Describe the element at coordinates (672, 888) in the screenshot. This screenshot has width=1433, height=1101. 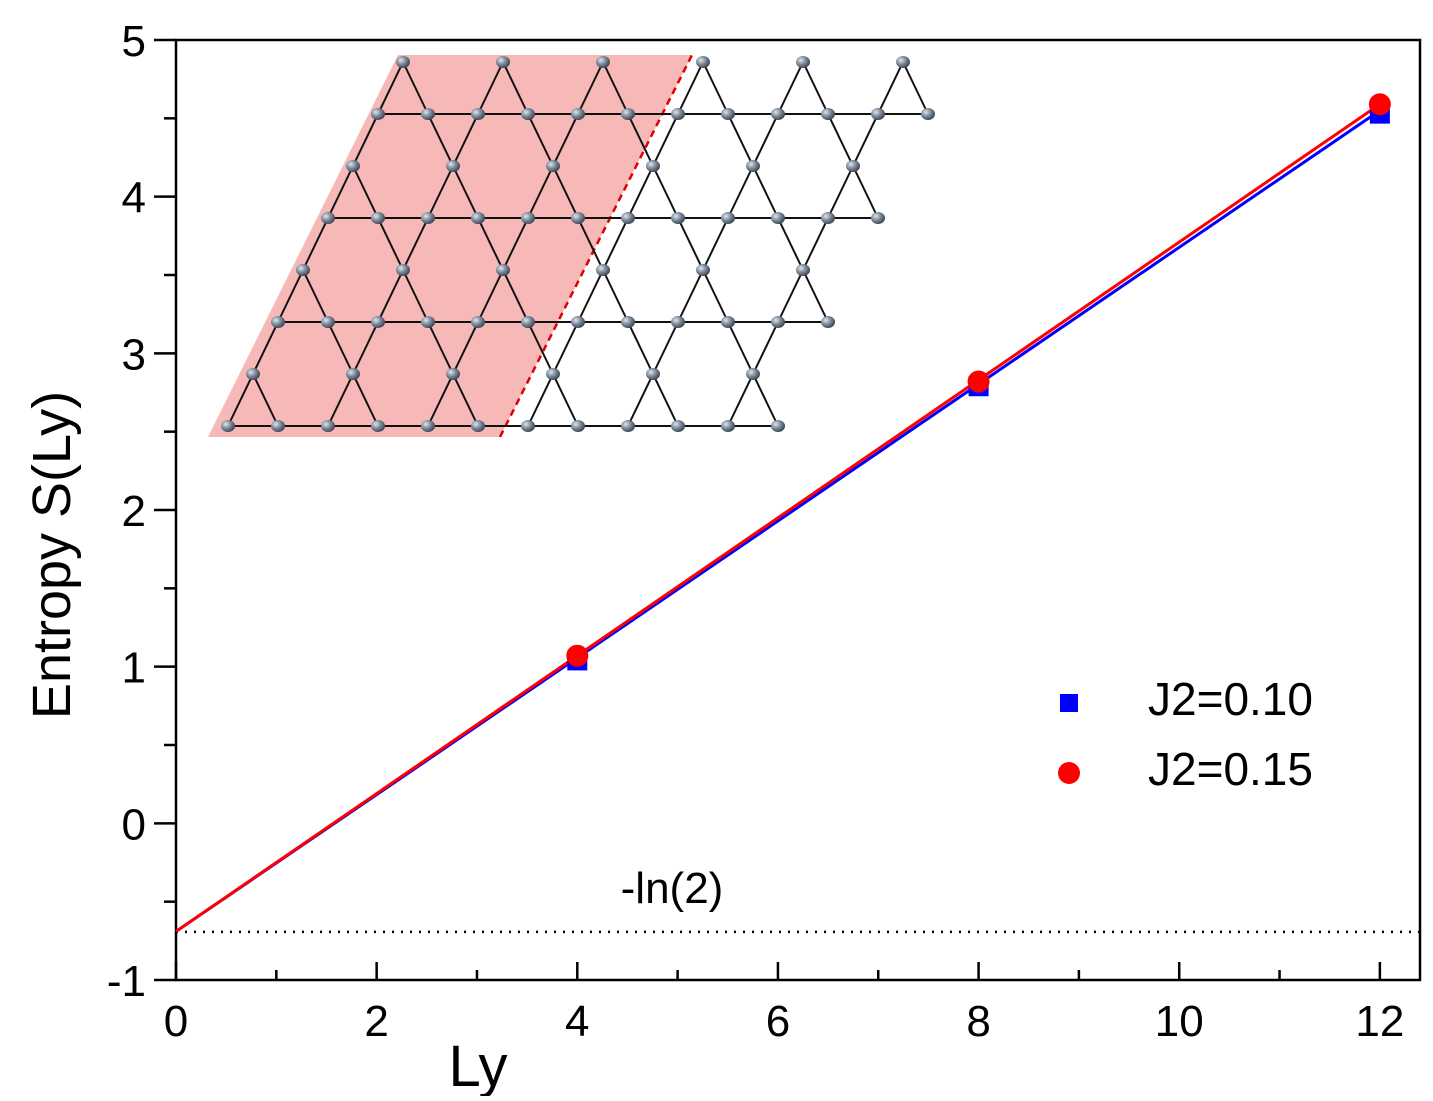
I see `annotation: -ln(2)` at that location.